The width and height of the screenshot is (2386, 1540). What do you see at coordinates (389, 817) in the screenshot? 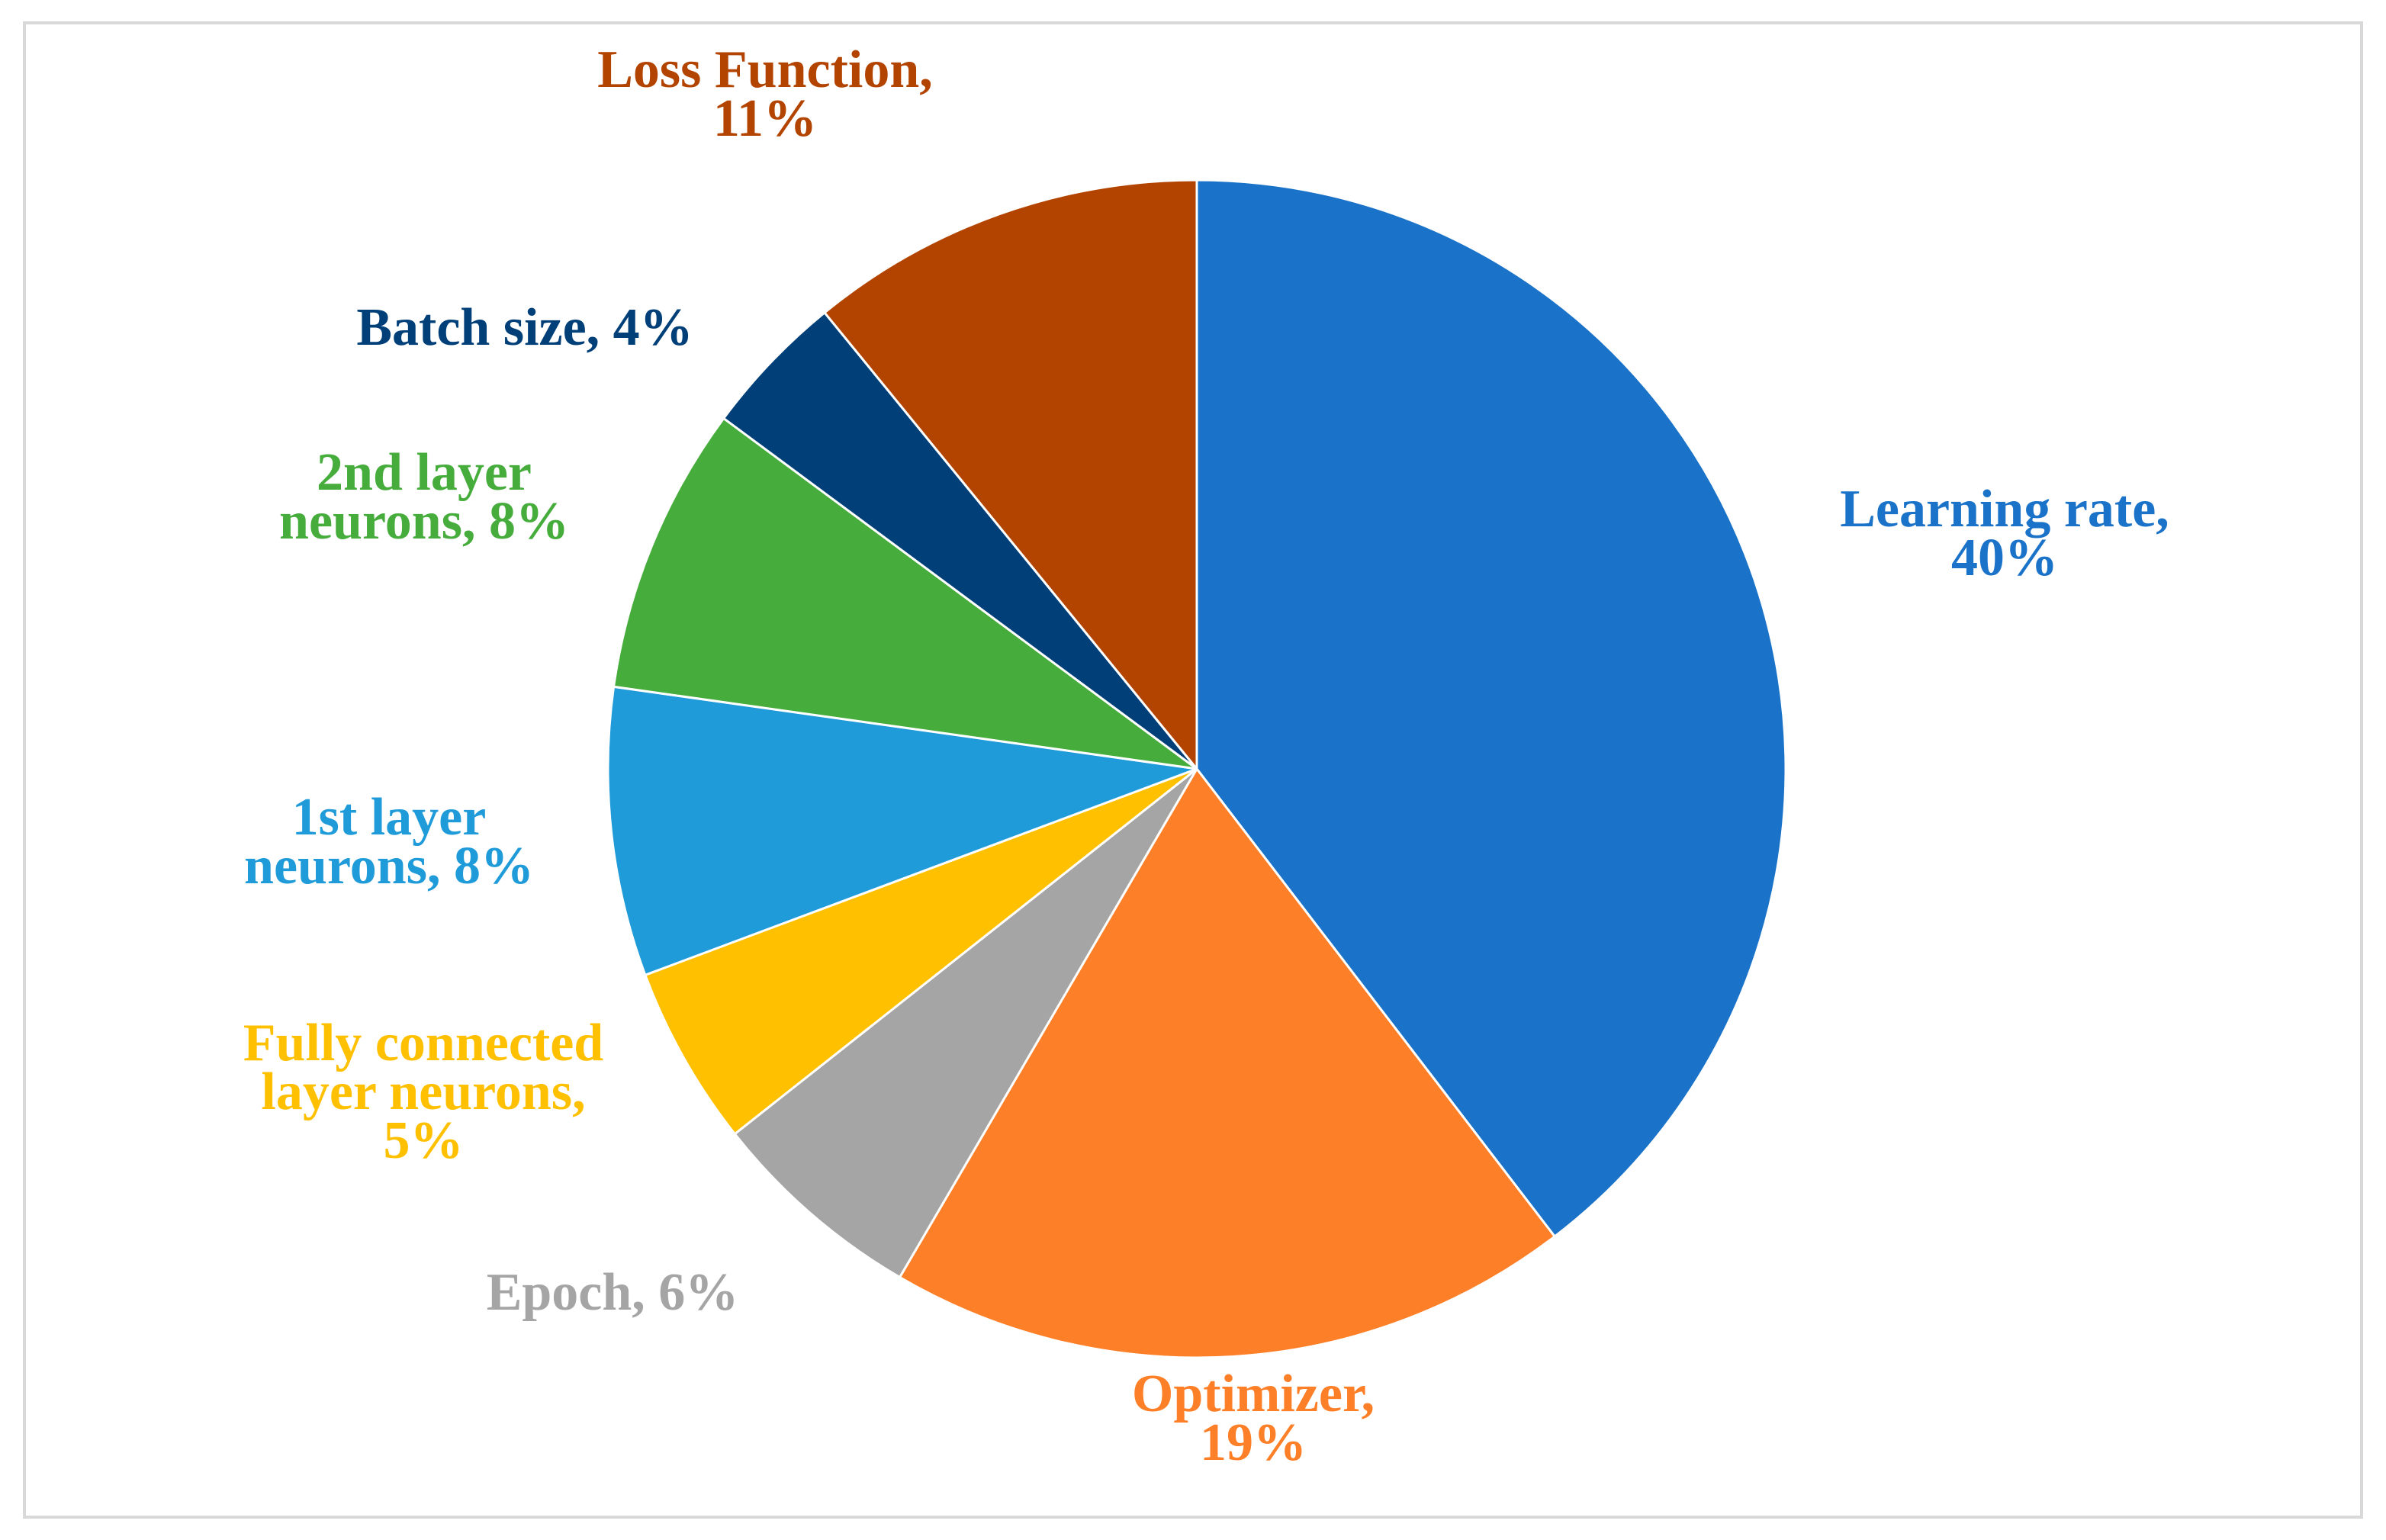
I see `data-label-line: 1st layer` at bounding box center [389, 817].